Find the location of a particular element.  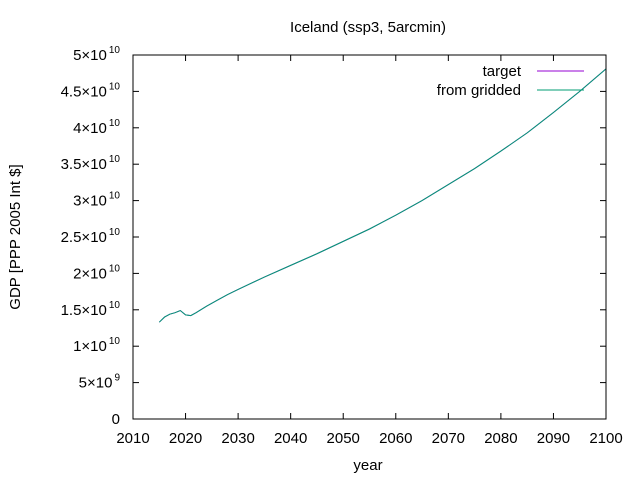

legend-label-target: target is located at coordinates (502, 71).